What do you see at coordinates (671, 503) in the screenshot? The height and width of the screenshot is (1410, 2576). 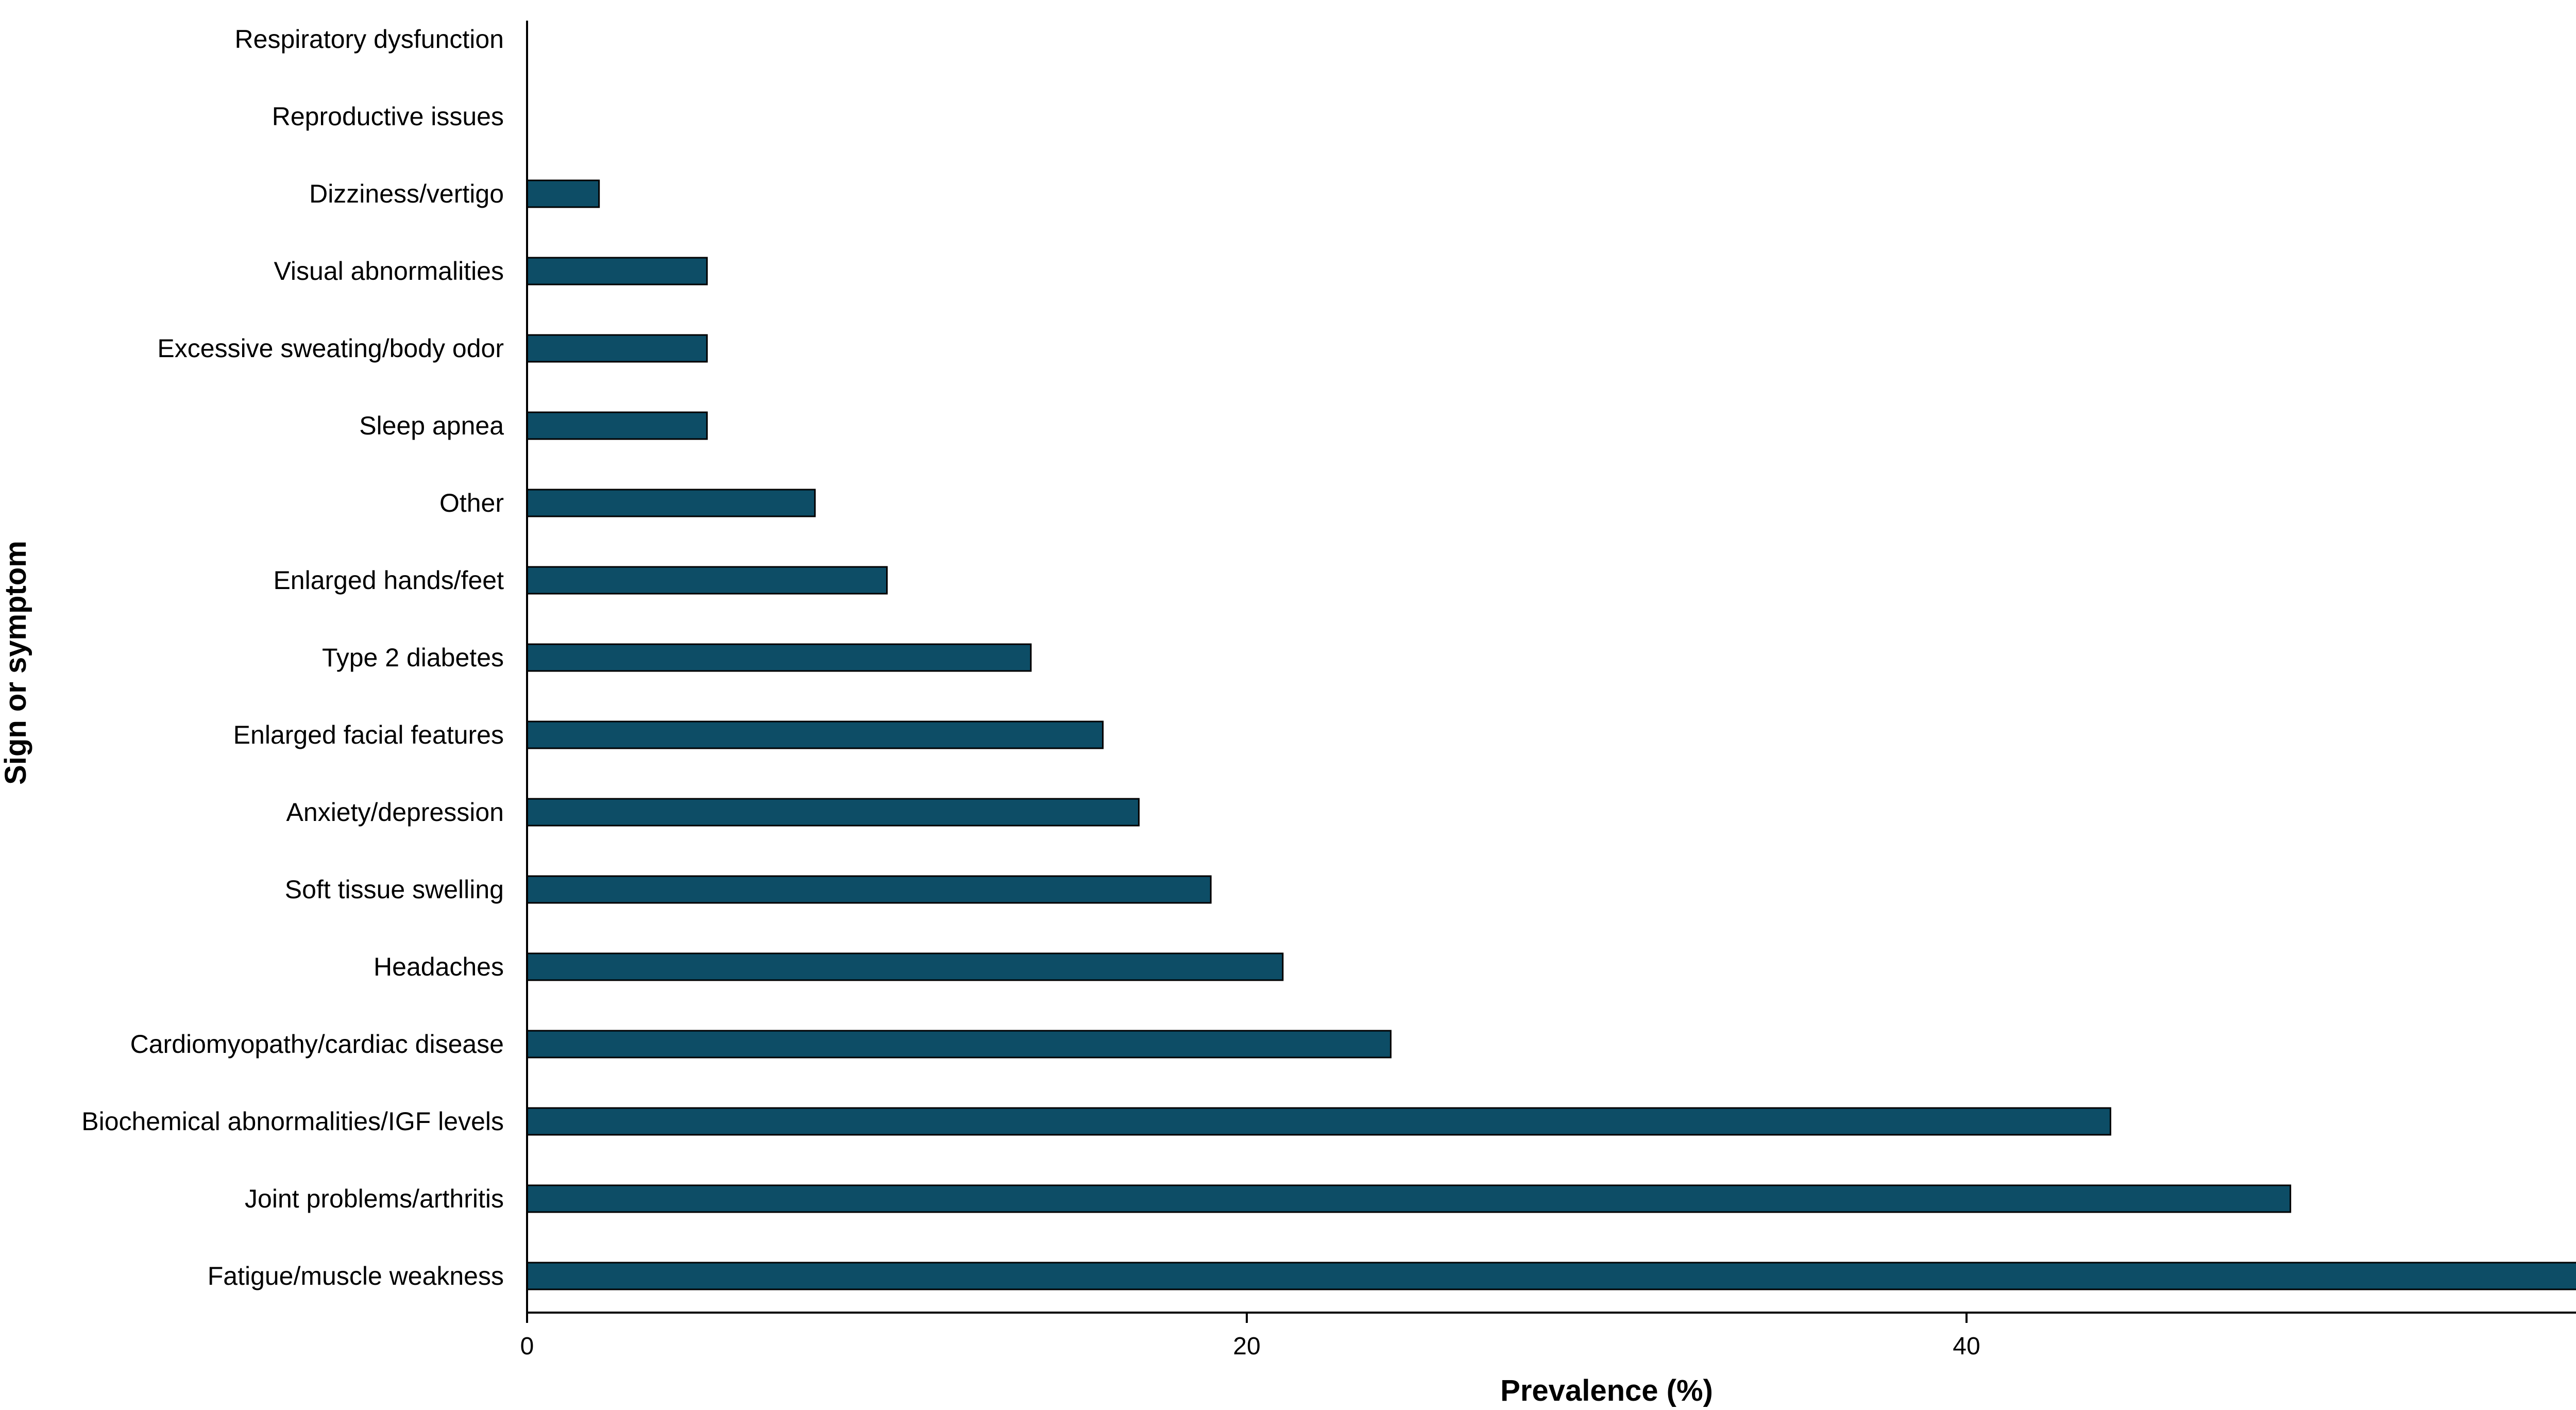 I see `bar-other` at bounding box center [671, 503].